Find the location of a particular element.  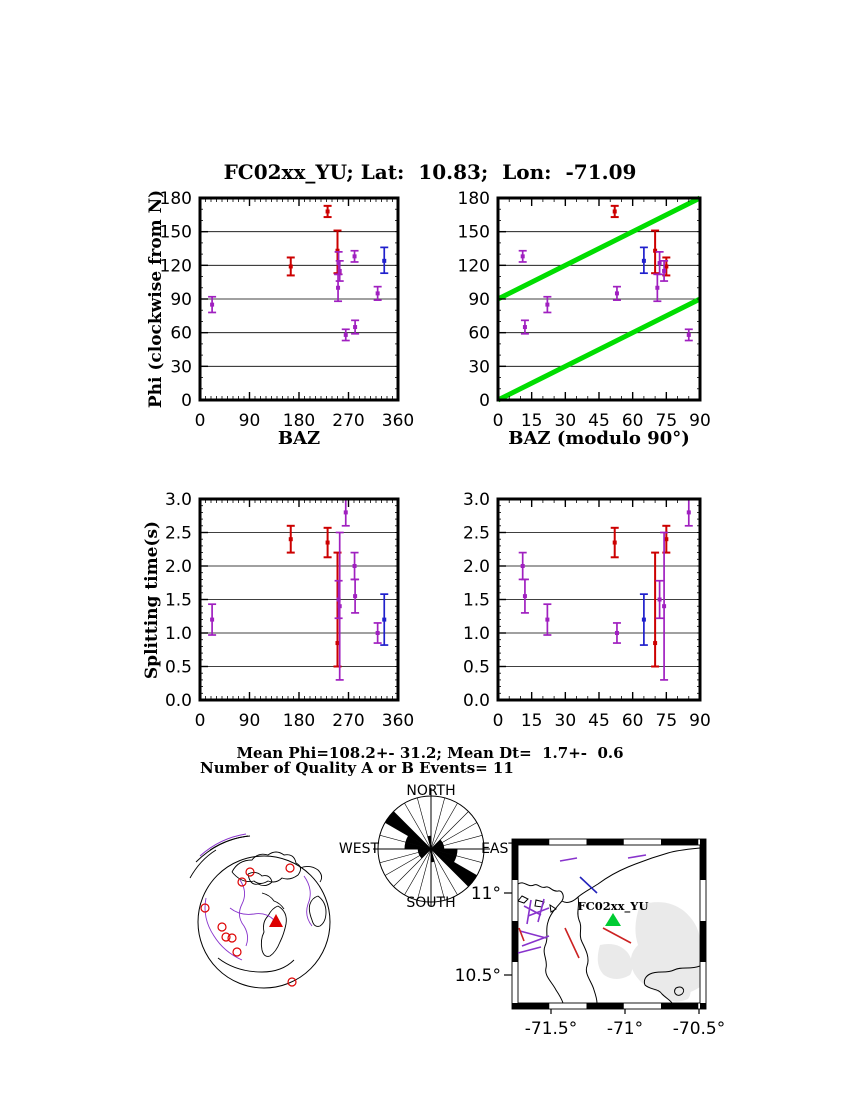

map-station-triangle is located at coordinates (613, 919).